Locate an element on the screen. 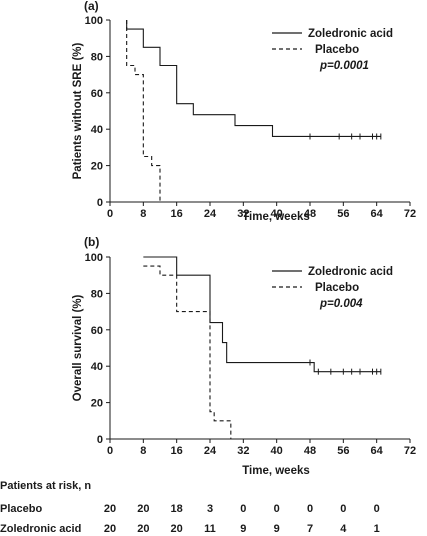  legend: Zoledronic acid Placebo p=0.0001 is located at coordinates (332, 50).